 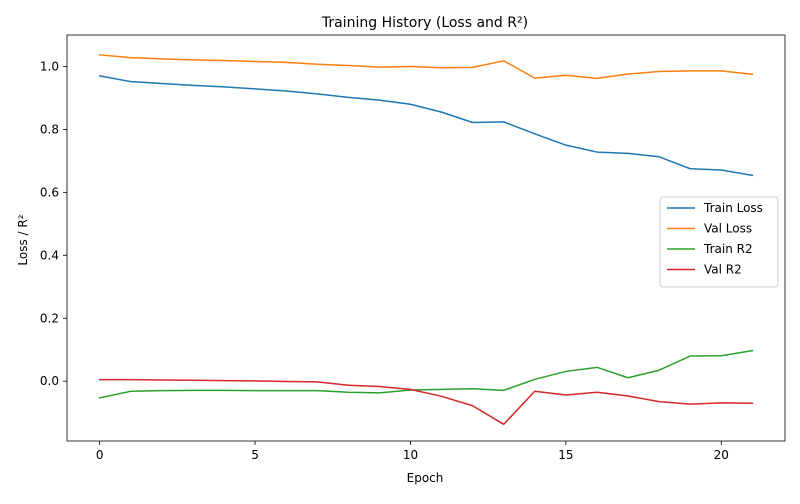 I want to click on legend-label-2: Train R2, so click(x=728, y=249).